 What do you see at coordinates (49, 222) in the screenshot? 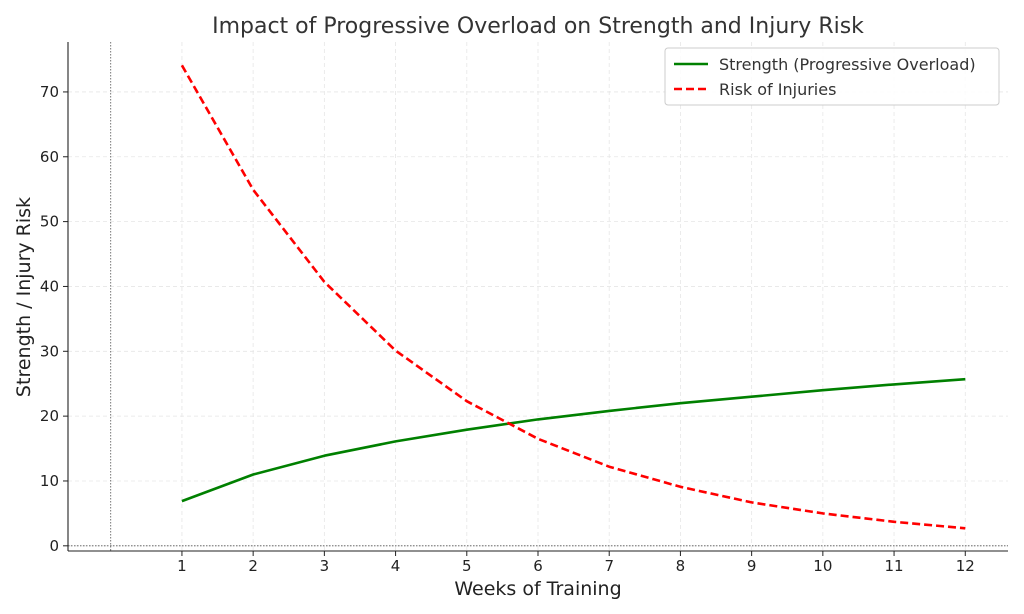
I see `y-tick-label: 50` at bounding box center [49, 222].